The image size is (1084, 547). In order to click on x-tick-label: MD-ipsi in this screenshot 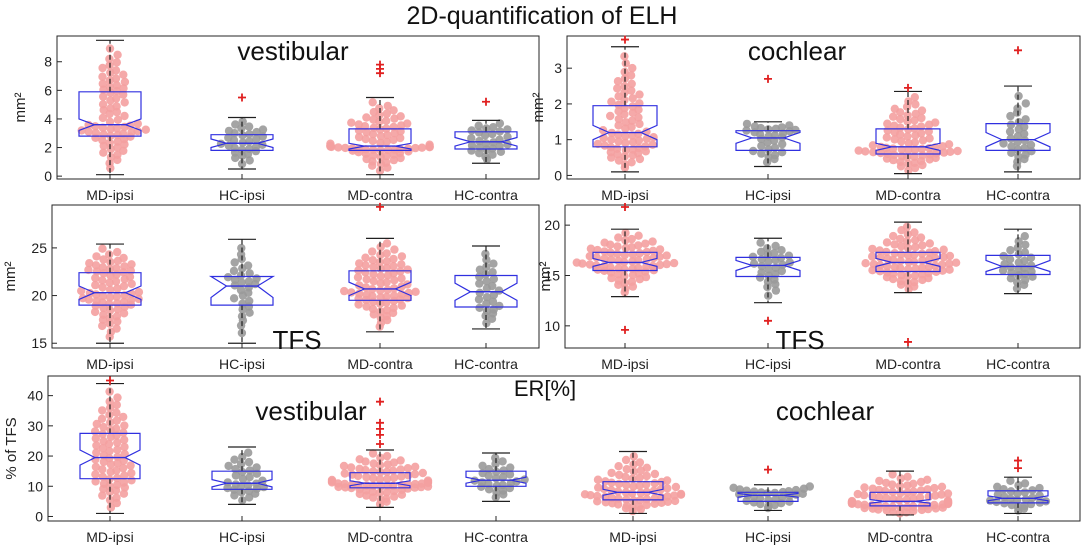, I will do `click(624, 364)`.